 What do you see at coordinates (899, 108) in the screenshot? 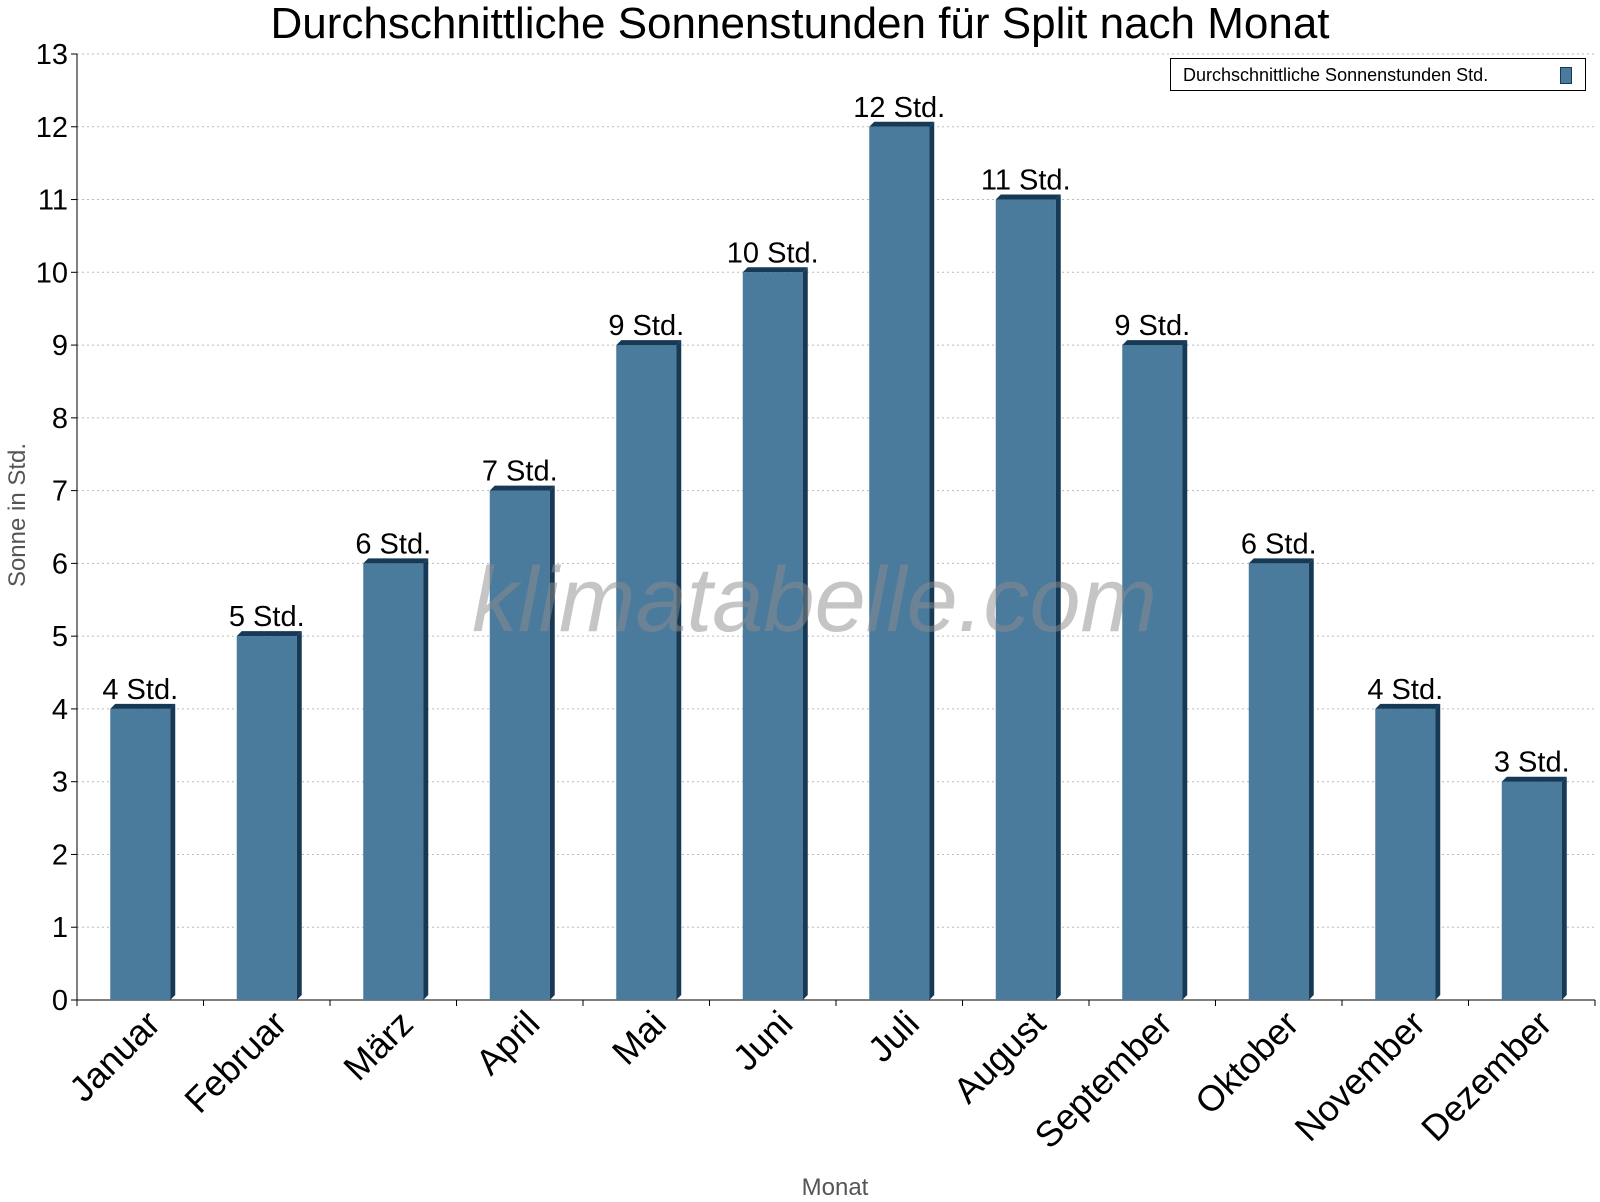
I see `data-label: 12 Std.` at bounding box center [899, 108].